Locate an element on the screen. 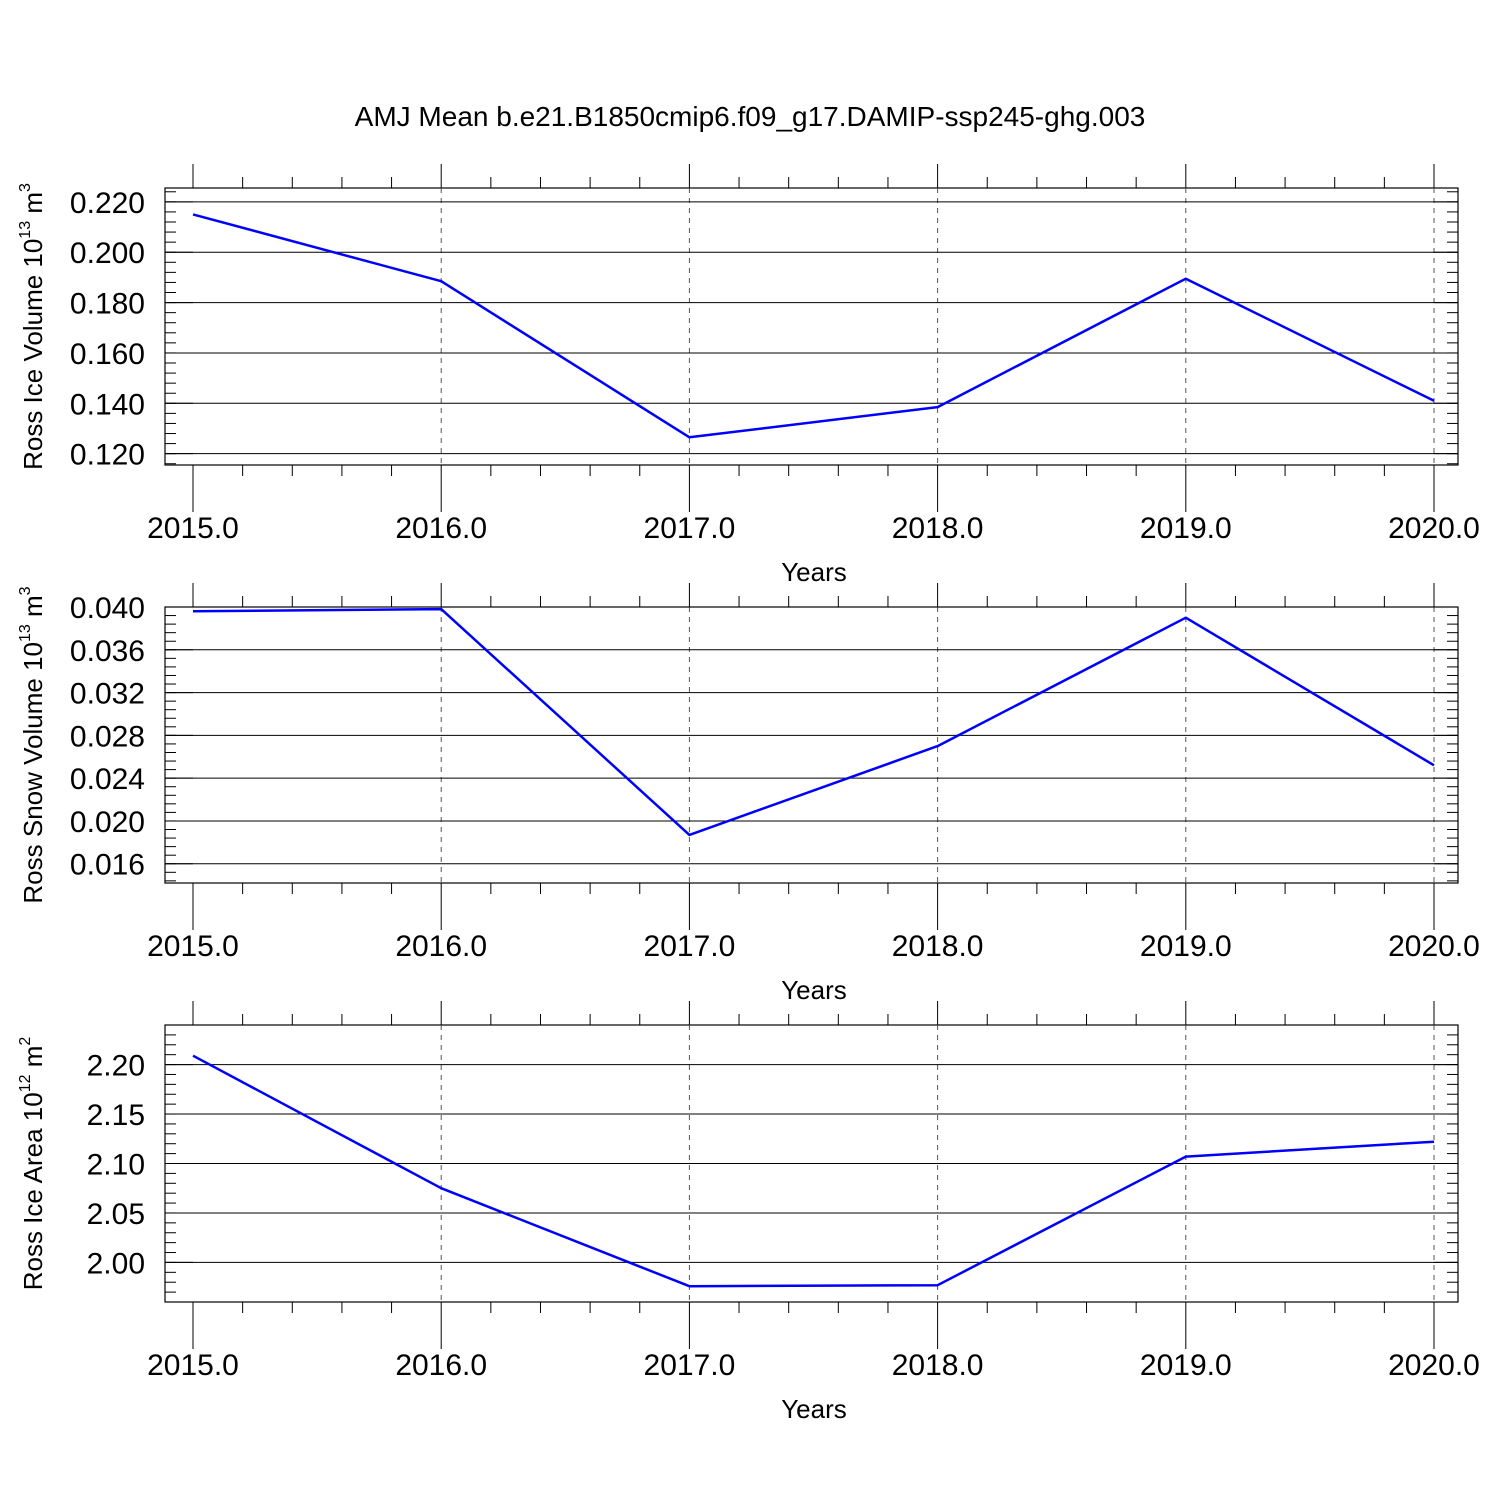 The width and height of the screenshot is (1500, 1500). y-tick-label: 0.220 is located at coordinates (107, 203).